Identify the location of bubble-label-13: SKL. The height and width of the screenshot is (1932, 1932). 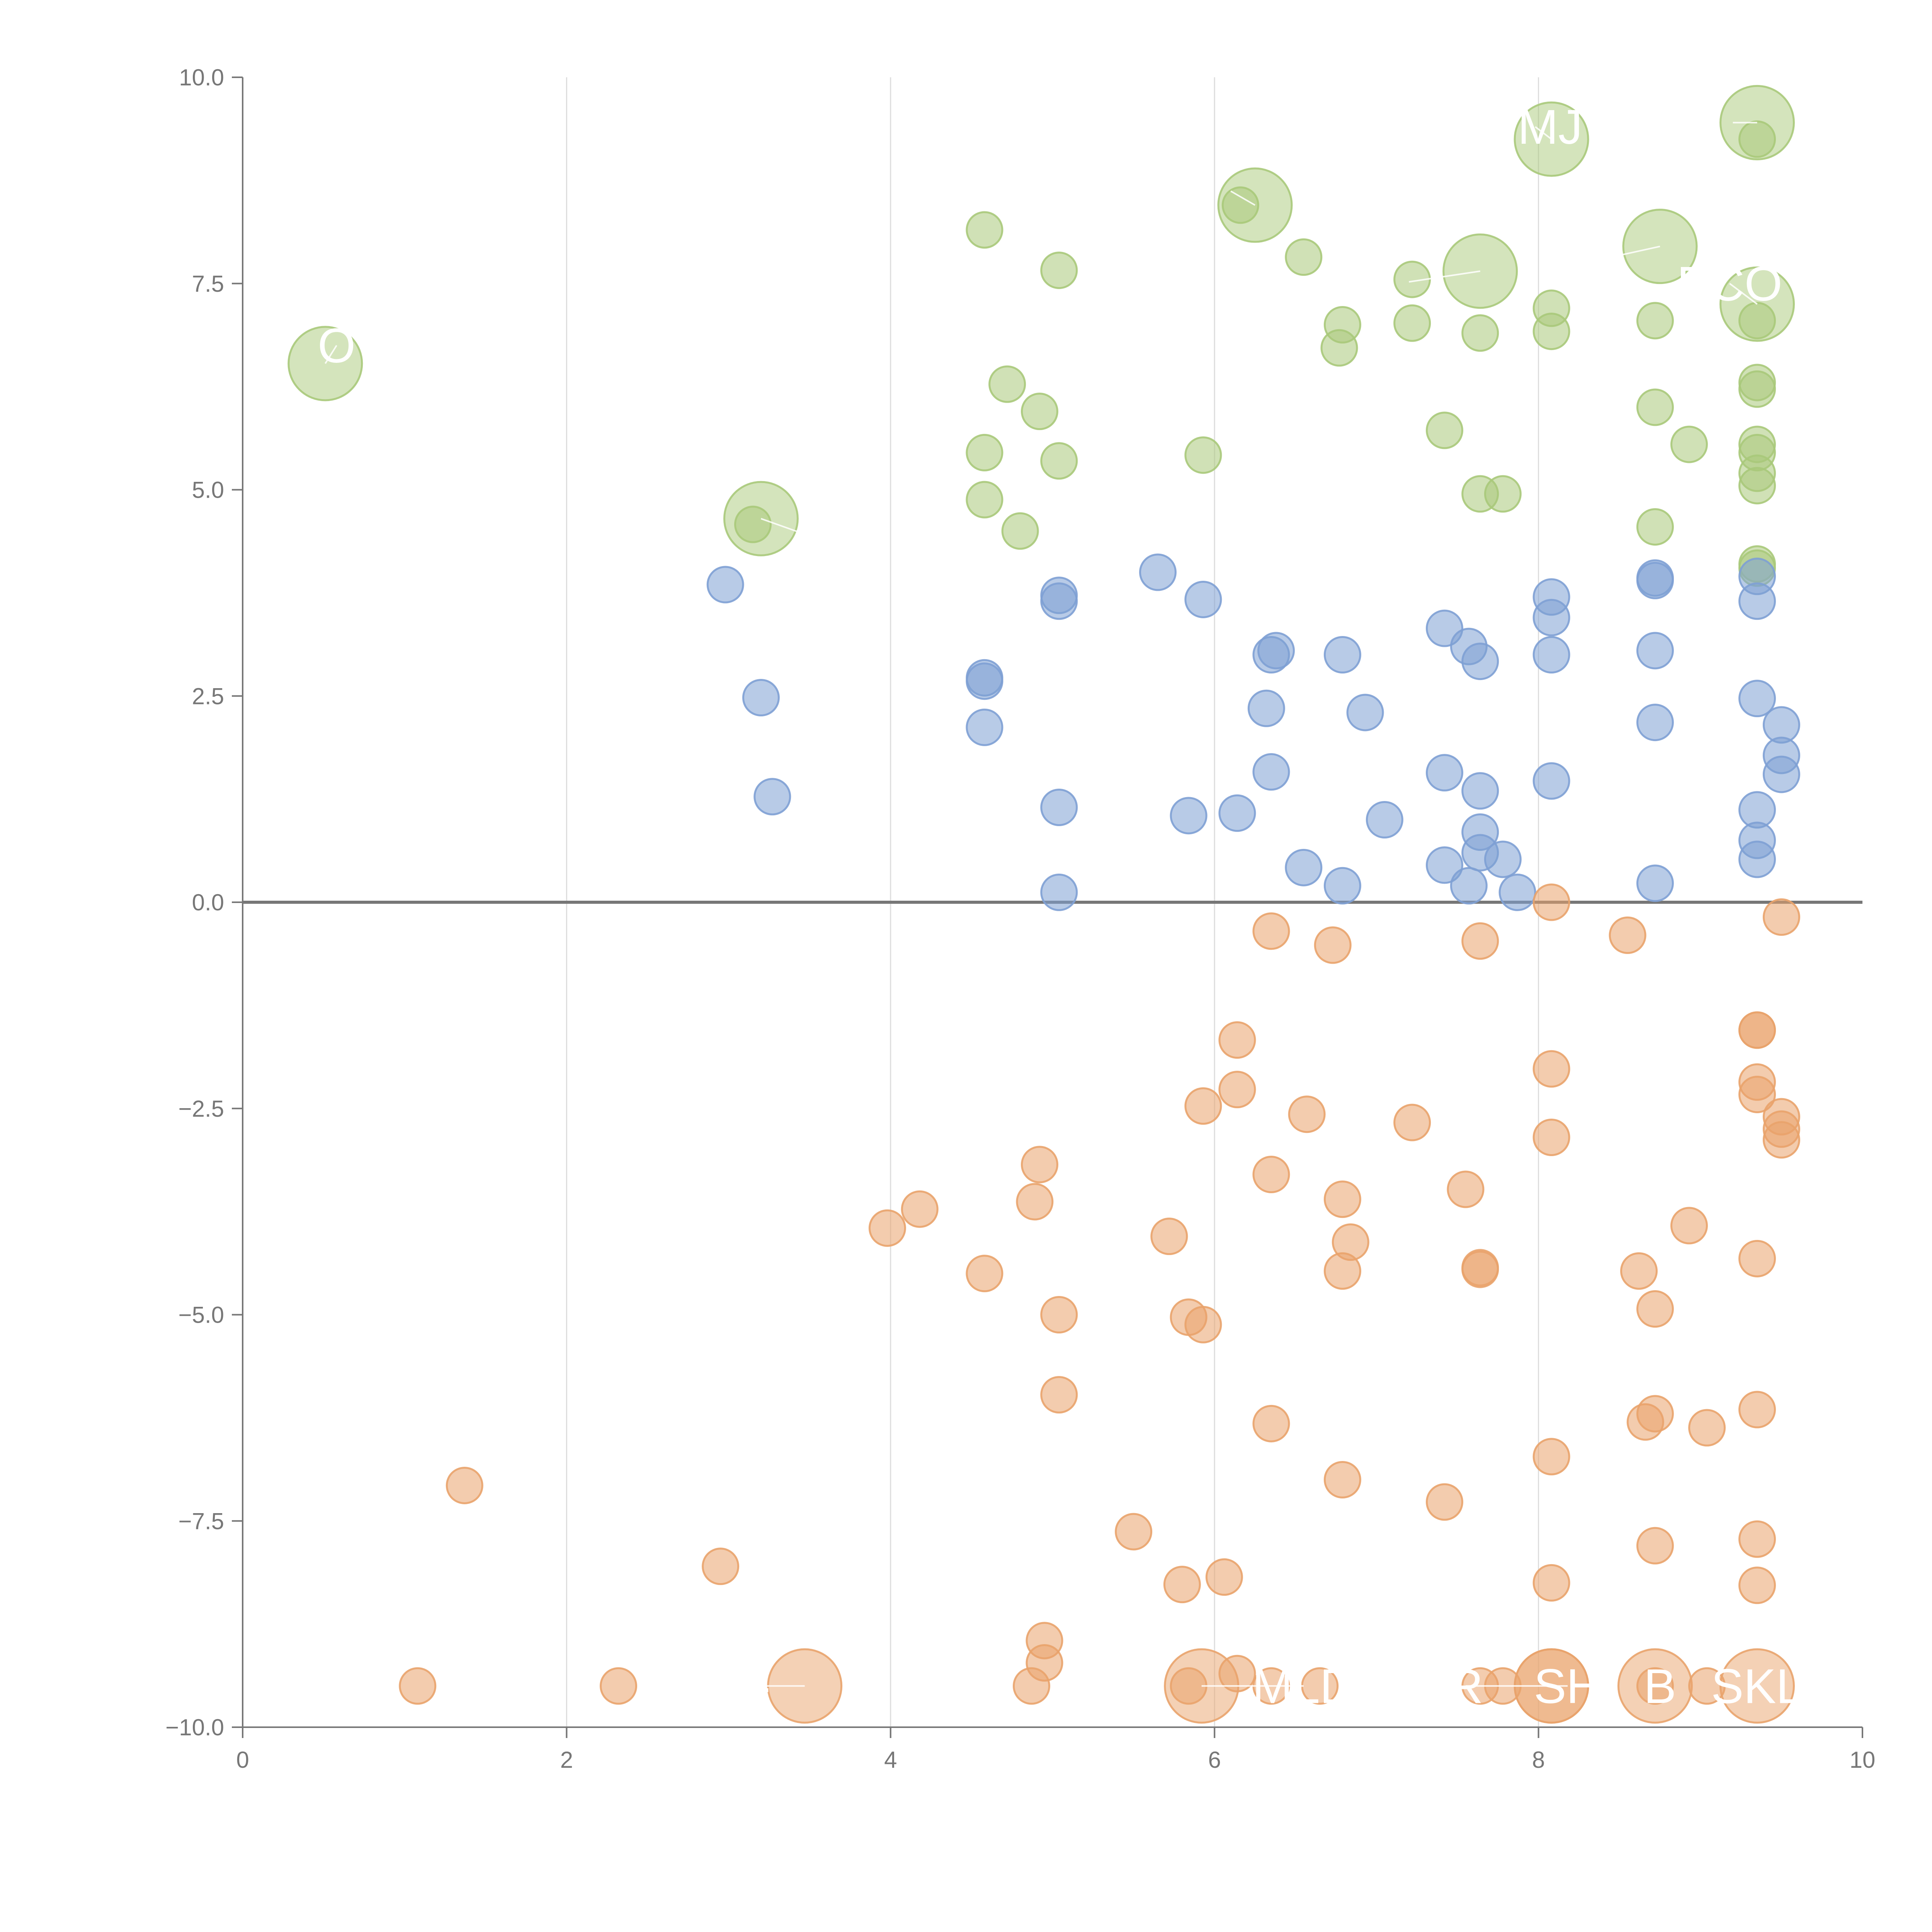
(1757, 1686).